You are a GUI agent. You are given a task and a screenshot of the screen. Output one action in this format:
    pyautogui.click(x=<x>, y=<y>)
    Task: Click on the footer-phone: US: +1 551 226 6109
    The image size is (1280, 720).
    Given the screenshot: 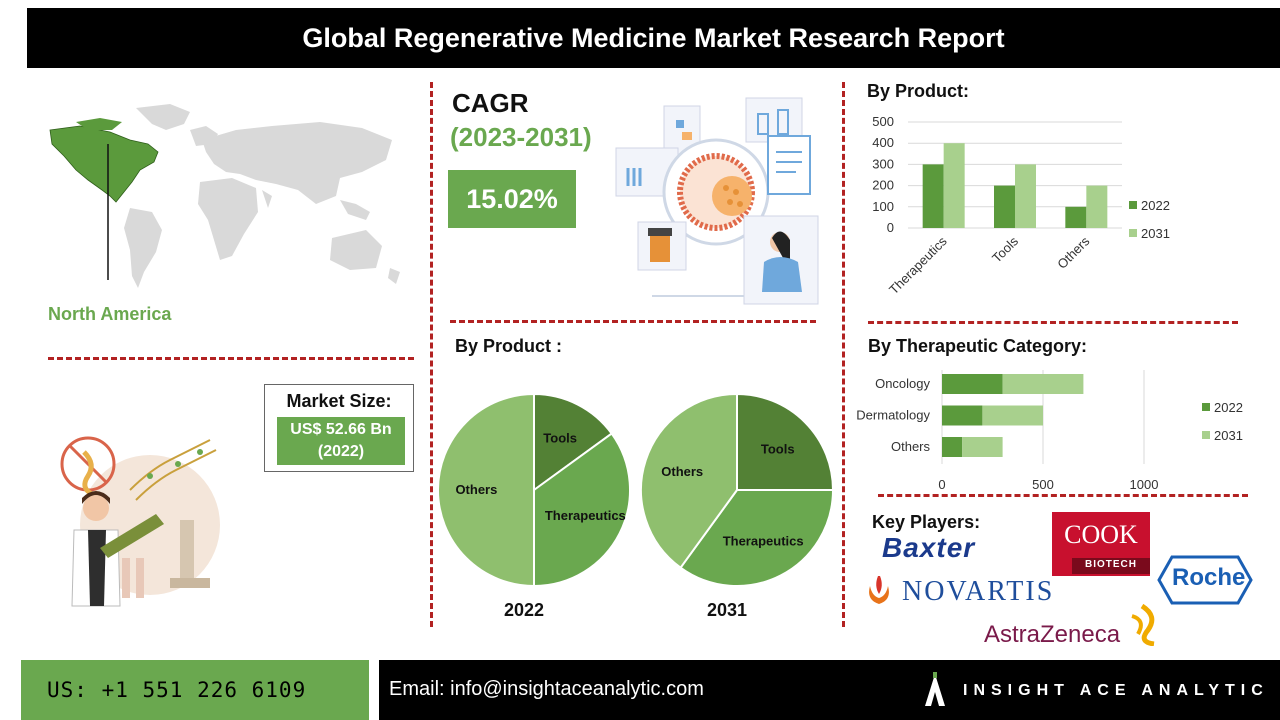 What is the action you would take?
    pyautogui.click(x=195, y=690)
    